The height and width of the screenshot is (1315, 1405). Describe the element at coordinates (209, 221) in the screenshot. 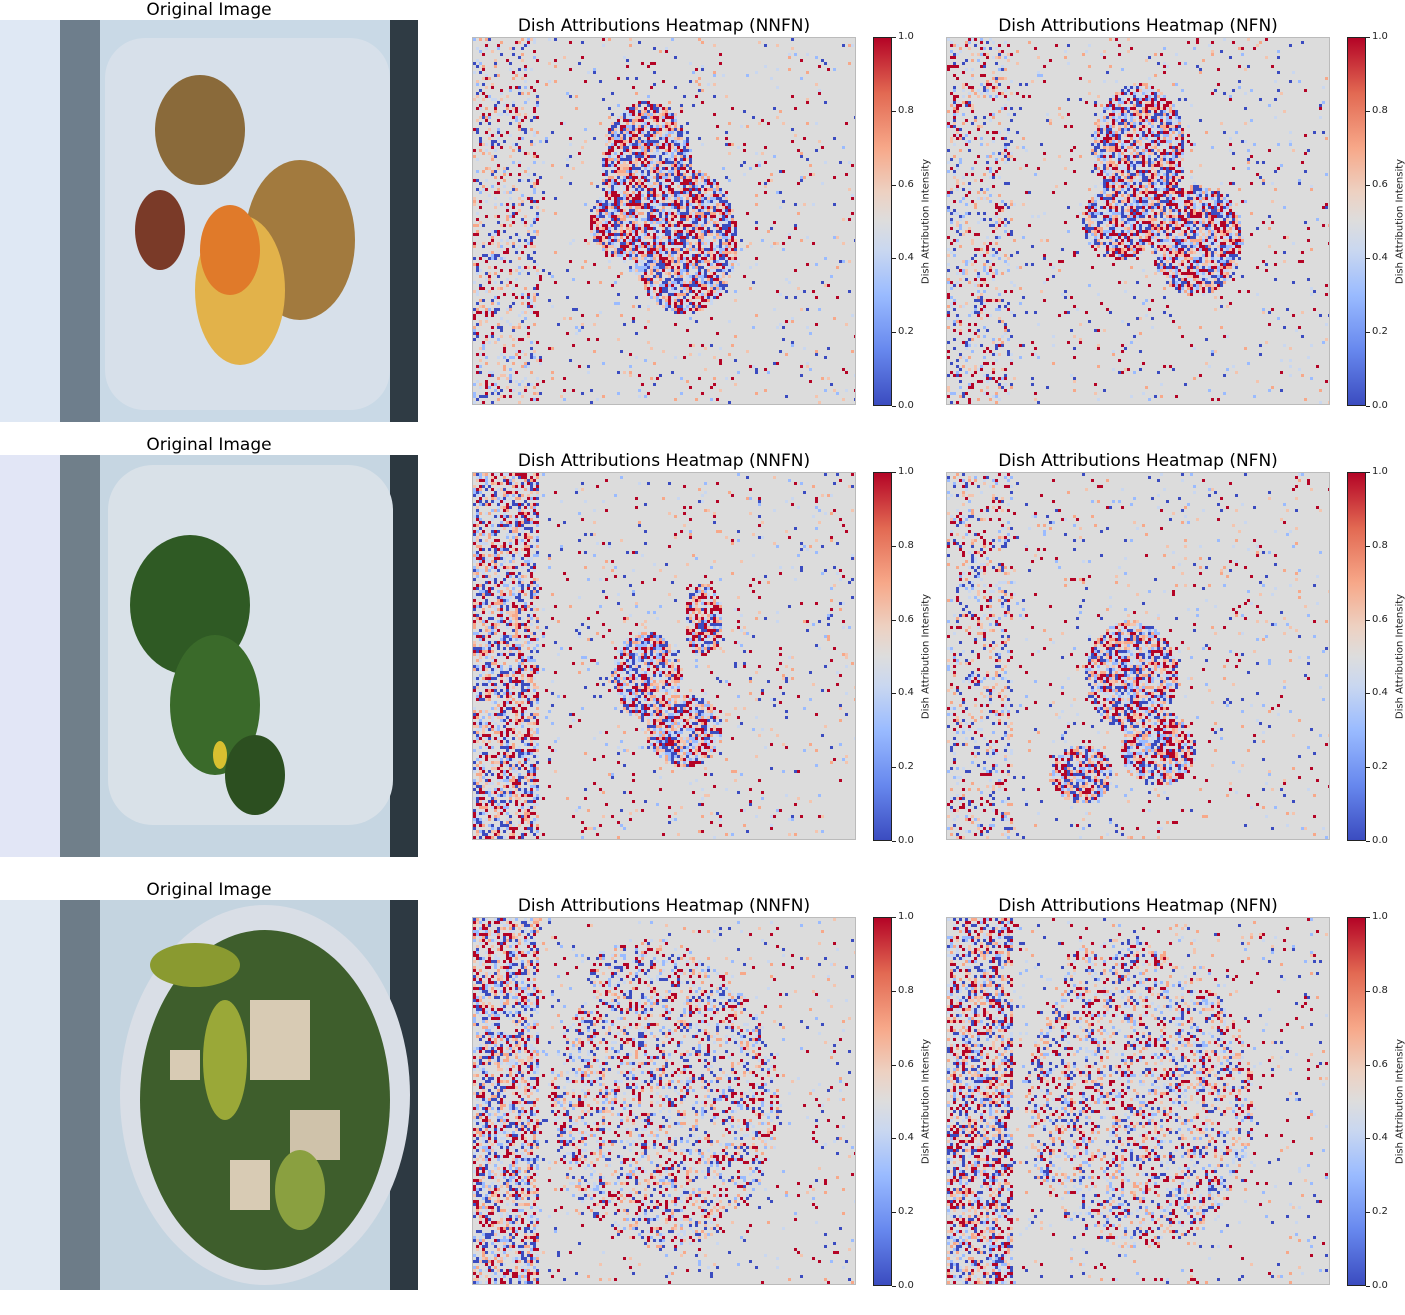

I see `food-plate-image` at that location.